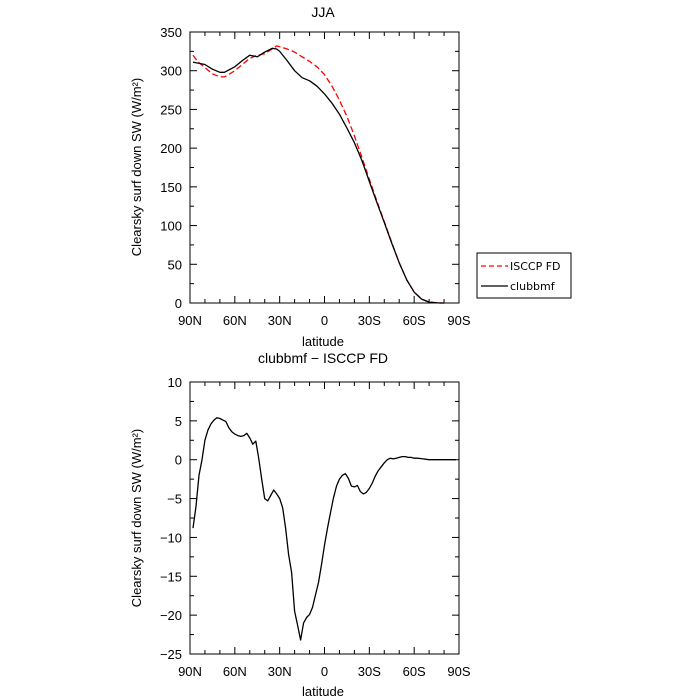 This screenshot has width=700, height=700. Describe the element at coordinates (533, 286) in the screenshot. I see `legend-label-clubbmf: clubbmf` at that location.